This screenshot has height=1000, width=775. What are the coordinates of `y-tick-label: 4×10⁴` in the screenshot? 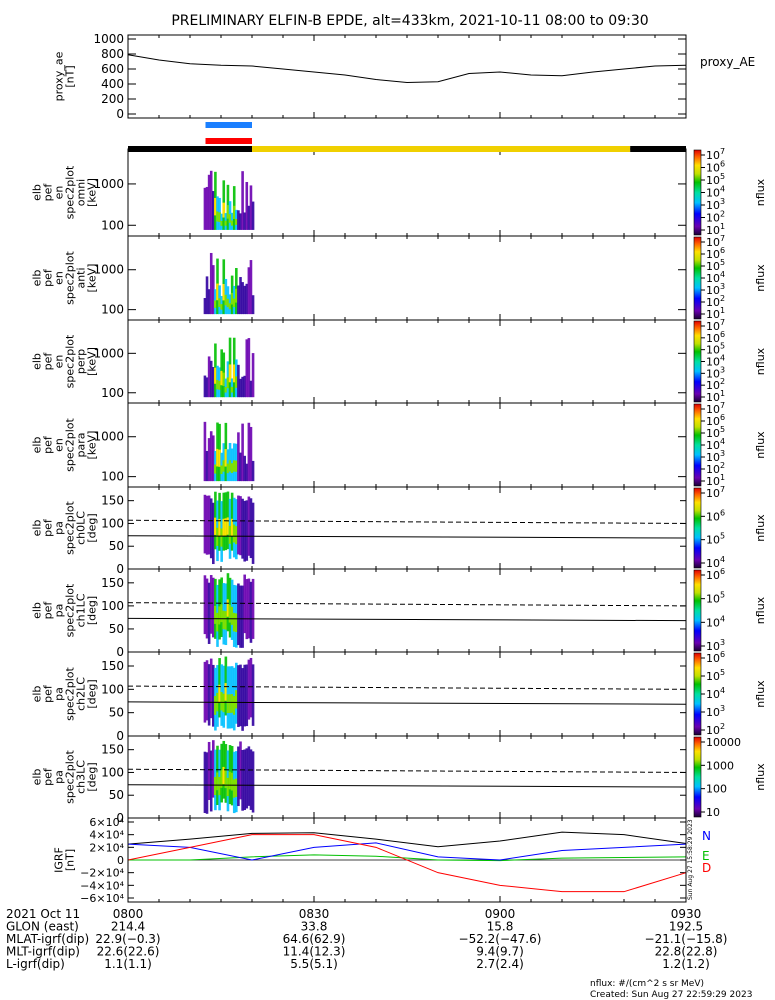 It's located at (106, 835).